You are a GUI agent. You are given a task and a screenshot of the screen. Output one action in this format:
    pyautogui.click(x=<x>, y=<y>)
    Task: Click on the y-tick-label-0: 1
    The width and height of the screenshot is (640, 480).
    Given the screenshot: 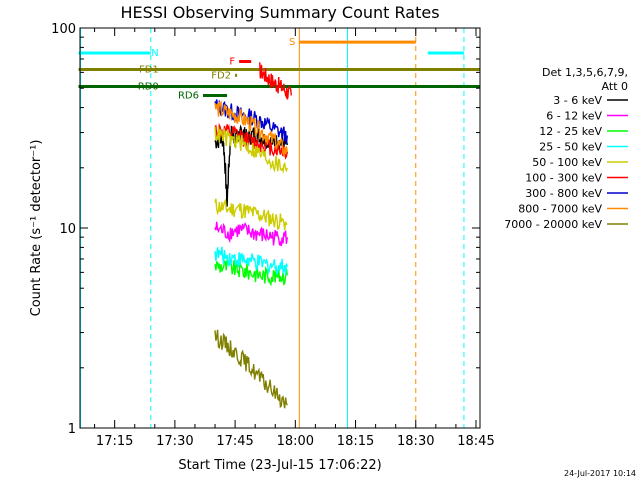 What is the action you would take?
    pyautogui.click(x=72, y=429)
    